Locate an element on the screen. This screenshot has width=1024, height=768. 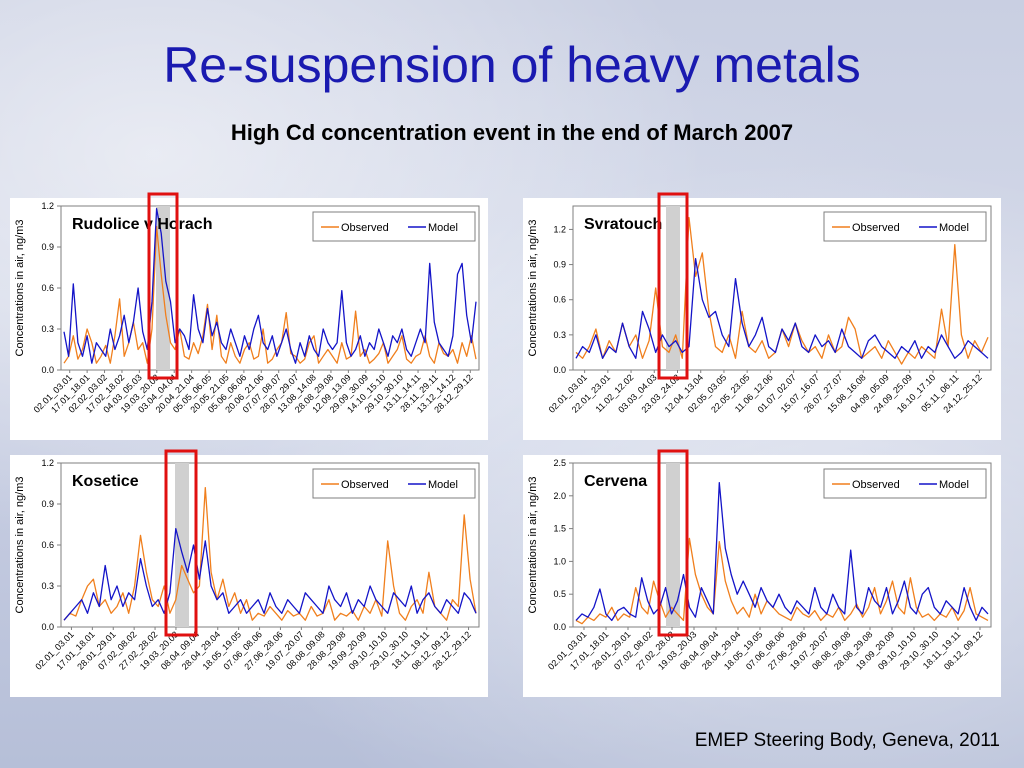
chart0-xtick-label: 07.07_08.07 is located at coordinates (262, 393).